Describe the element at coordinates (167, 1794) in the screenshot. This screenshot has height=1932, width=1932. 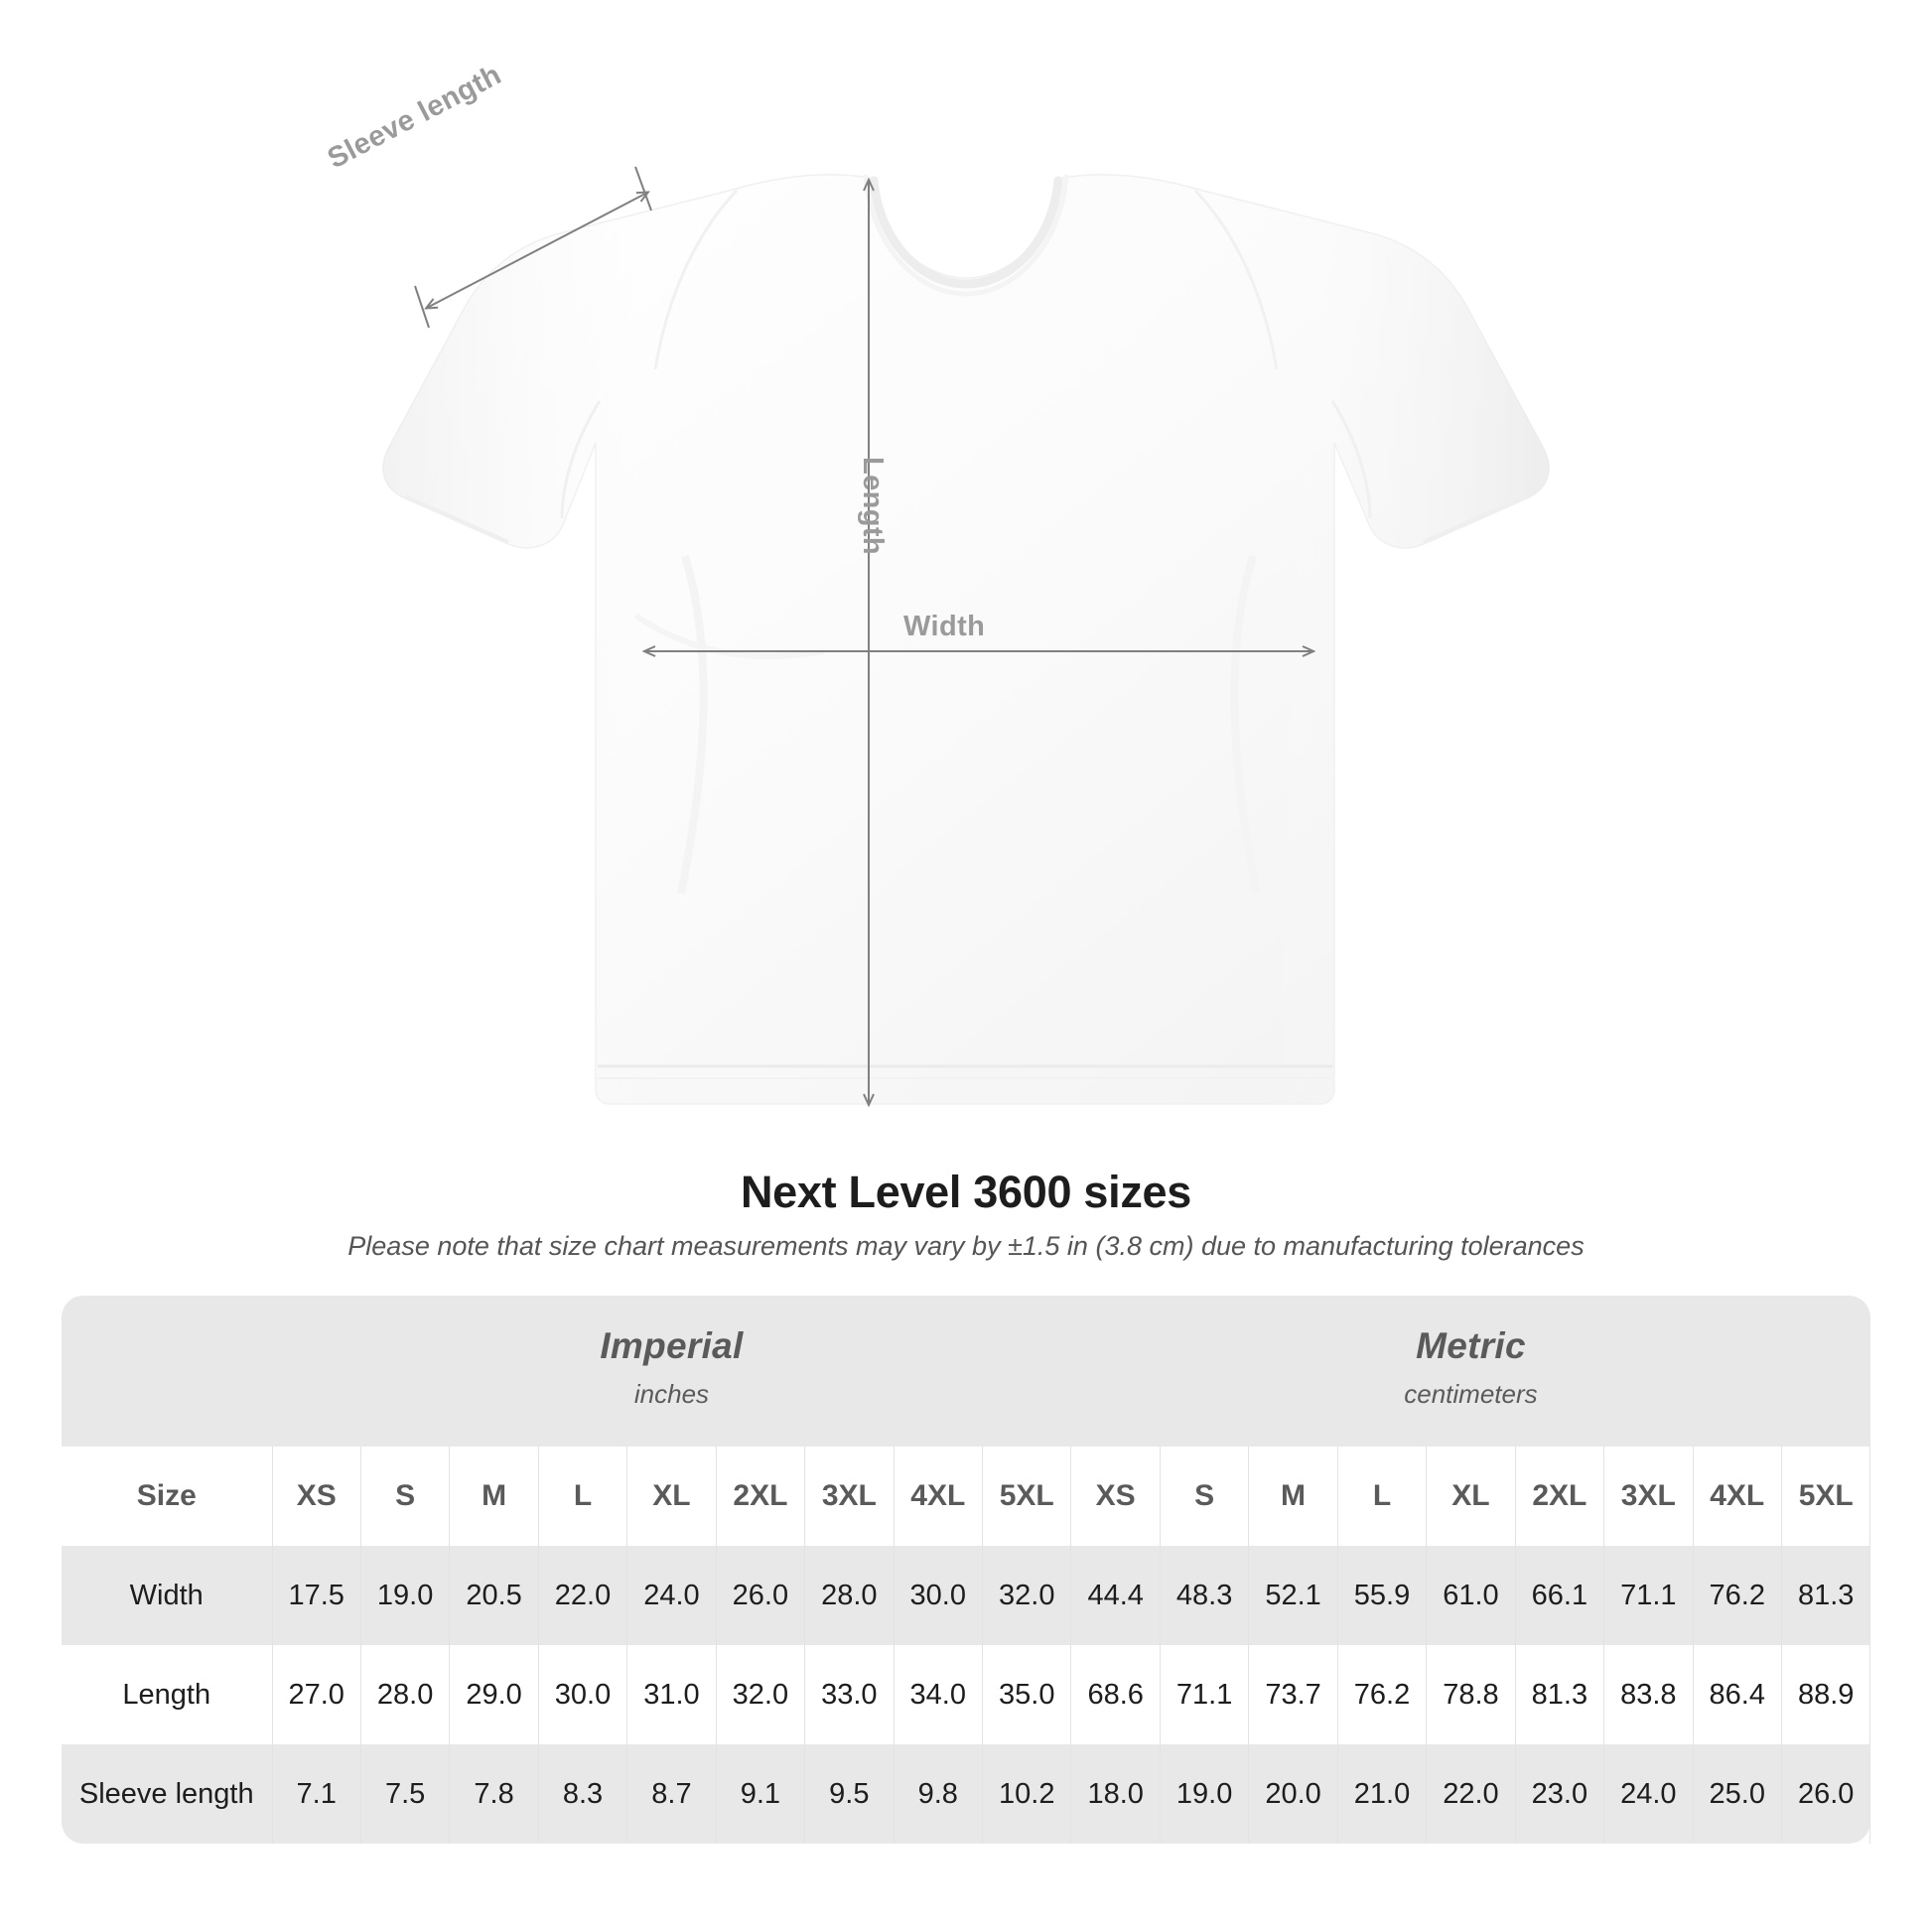
I see `measurement-row-label: Sleeve length` at that location.